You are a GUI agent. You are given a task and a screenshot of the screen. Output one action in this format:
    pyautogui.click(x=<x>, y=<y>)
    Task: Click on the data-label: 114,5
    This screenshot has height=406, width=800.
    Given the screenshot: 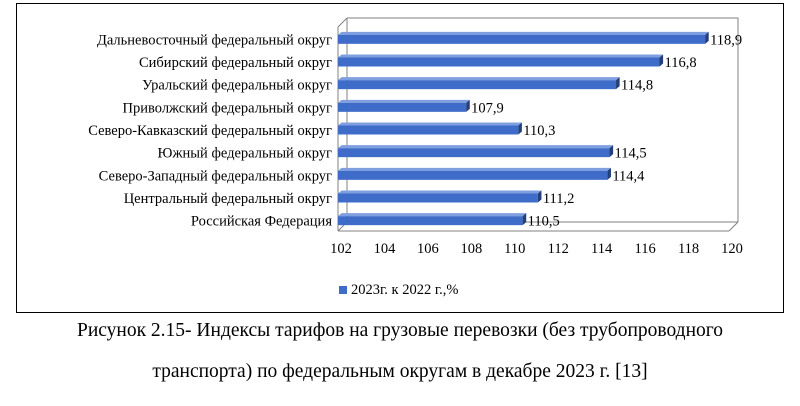 What is the action you would take?
    pyautogui.click(x=631, y=154)
    